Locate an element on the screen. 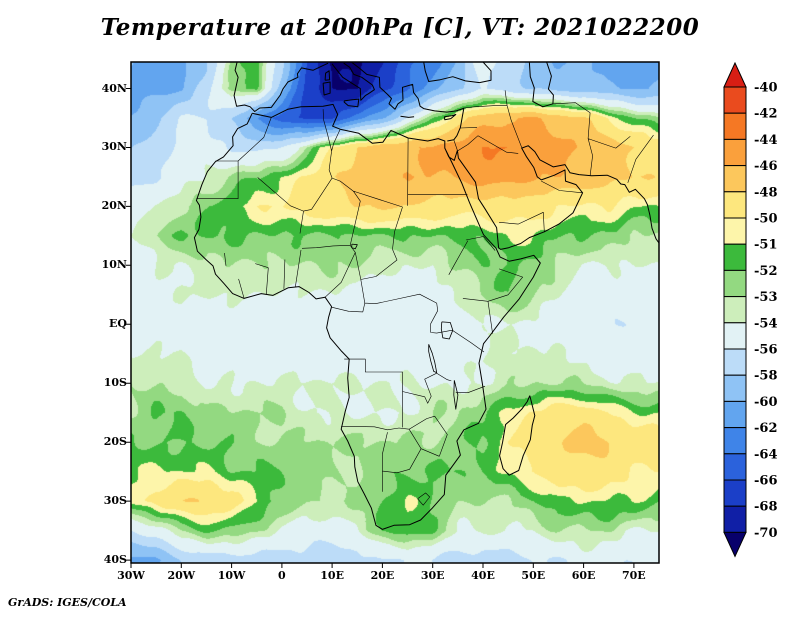 The image size is (800, 618). colorbar-level-label: -64 is located at coordinates (766, 454).